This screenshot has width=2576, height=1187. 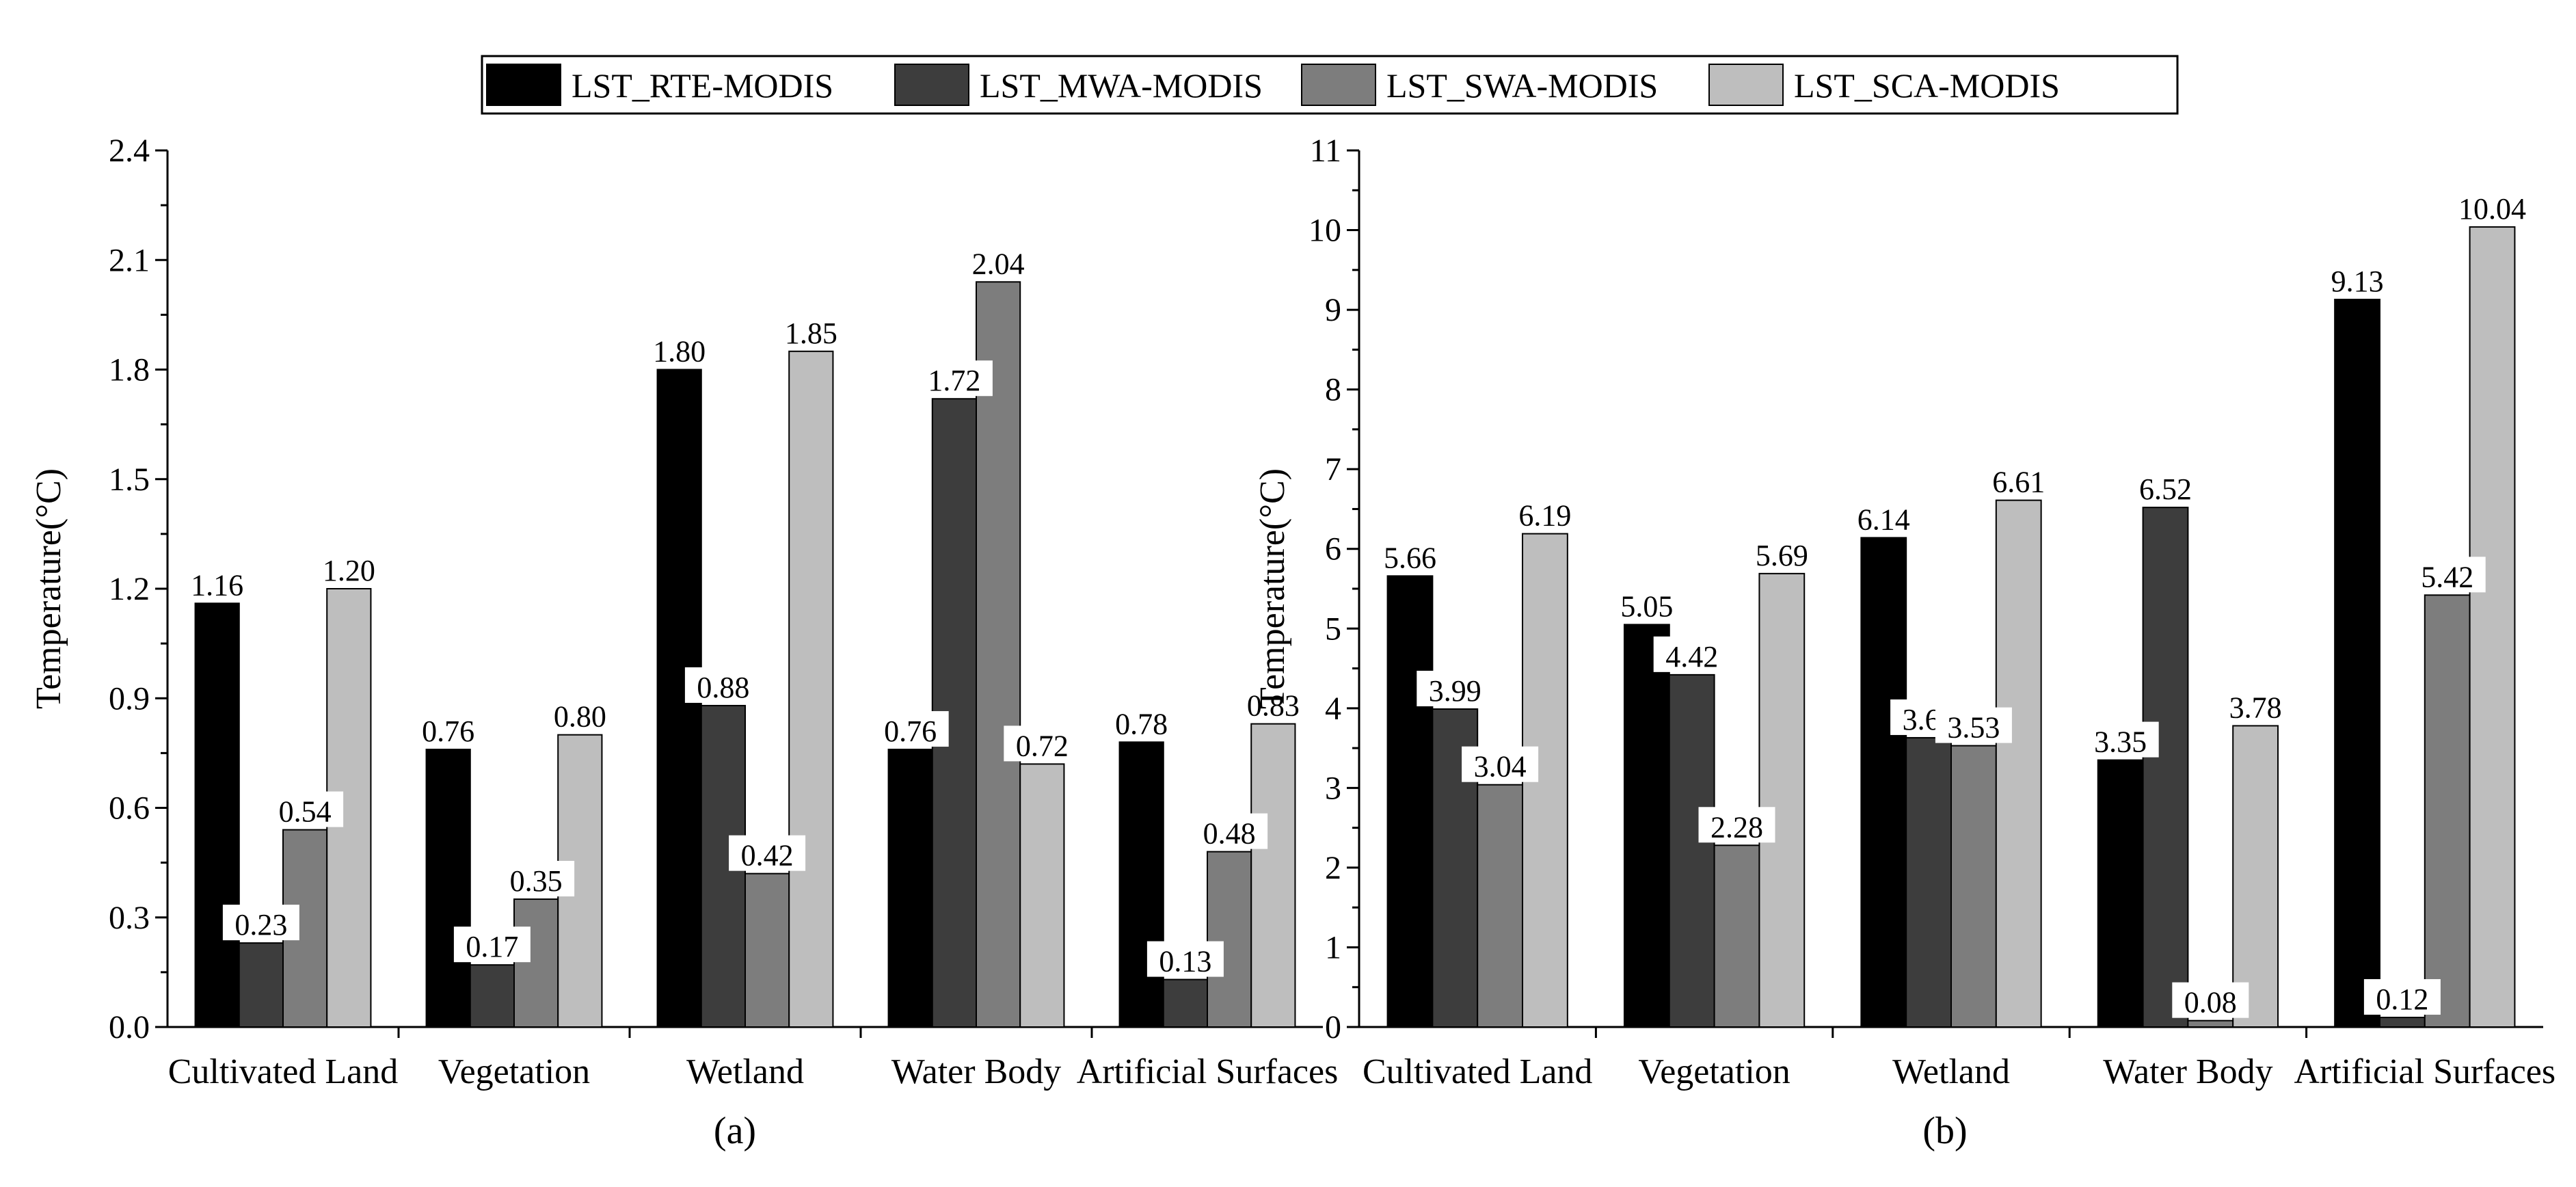 I want to click on y-tick-label: 1.2, so click(x=129, y=589).